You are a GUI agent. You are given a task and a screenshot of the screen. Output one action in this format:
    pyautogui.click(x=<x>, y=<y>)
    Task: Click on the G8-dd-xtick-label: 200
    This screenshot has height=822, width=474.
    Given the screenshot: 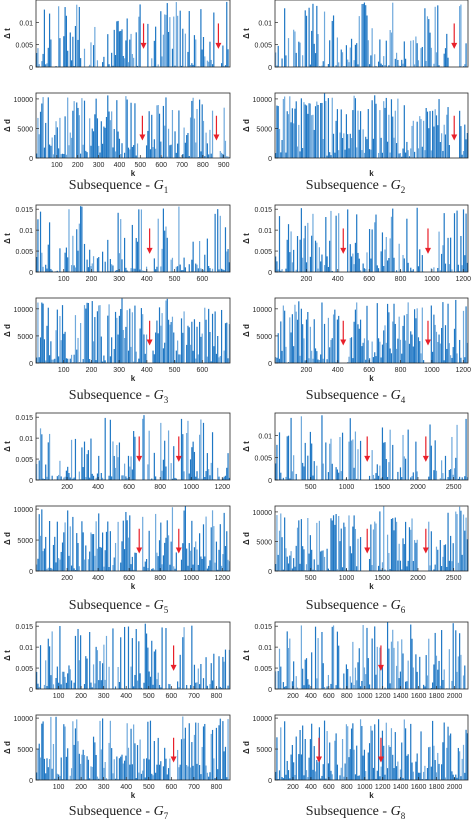 What is the action you would take?
    pyautogui.click(x=293, y=787)
    